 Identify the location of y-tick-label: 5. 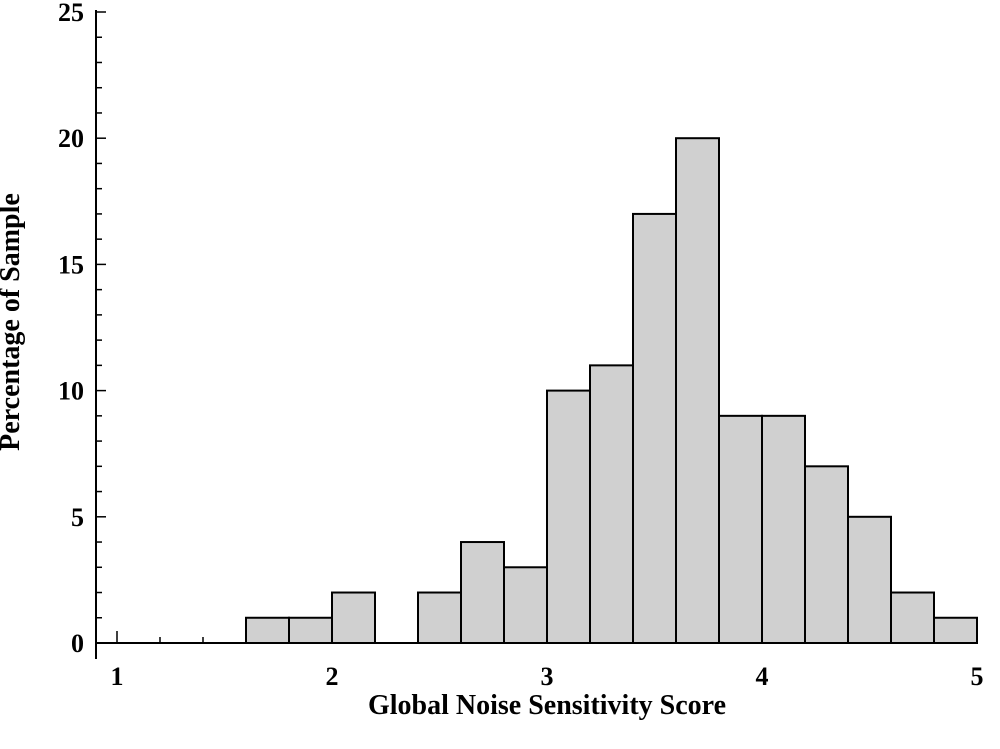
(77, 517).